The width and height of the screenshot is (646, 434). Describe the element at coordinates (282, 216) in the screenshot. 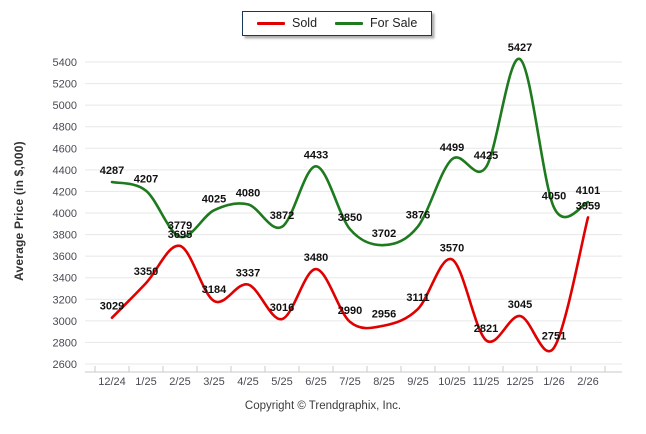

I see `for-sale-data-label: 3872` at that location.